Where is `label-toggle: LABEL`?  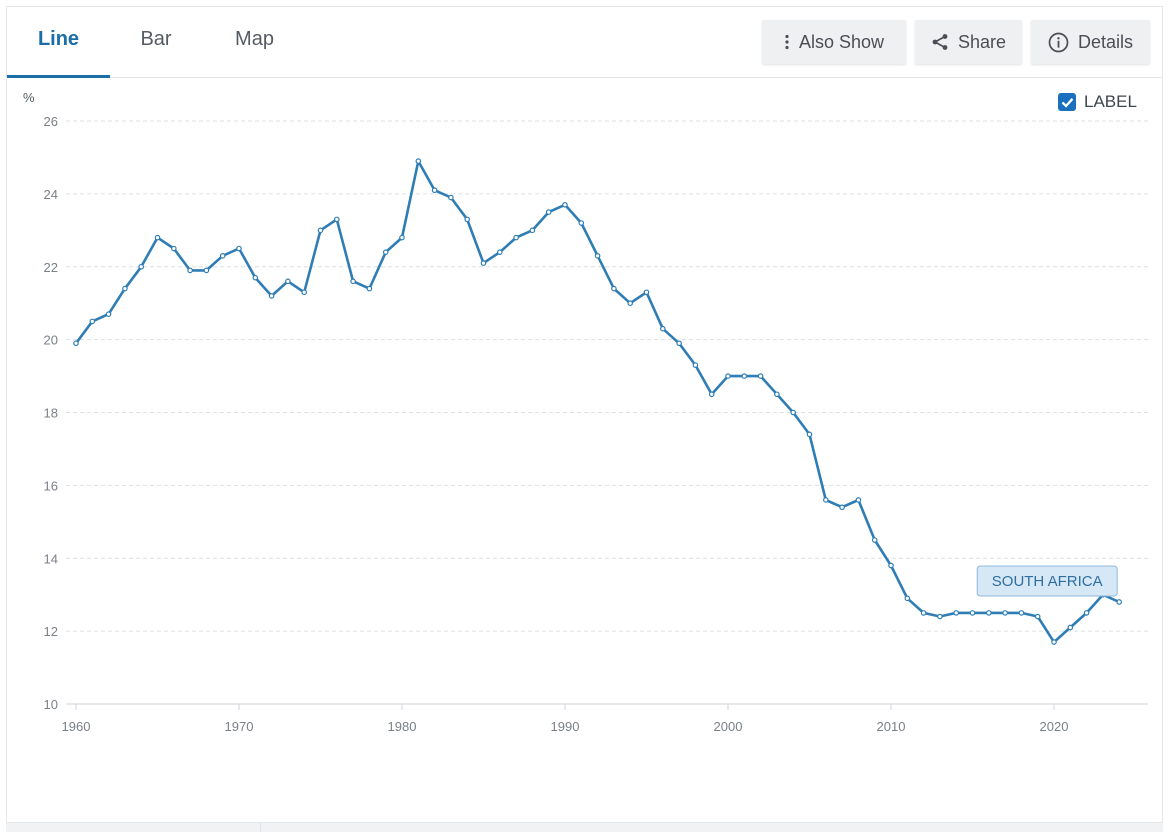
label-toggle: LABEL is located at coordinates (1097, 102).